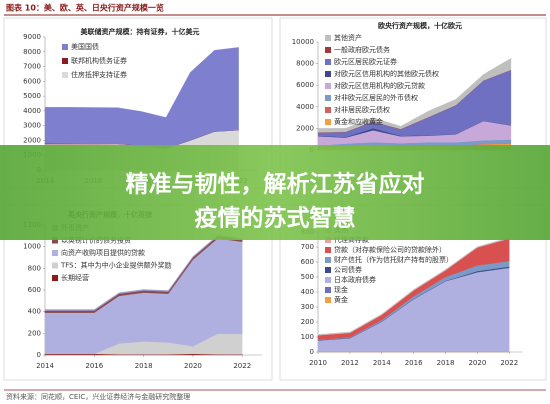 The height and width of the screenshot is (404, 550). I want to click on y-tick-label: 300, so click(307, 307).